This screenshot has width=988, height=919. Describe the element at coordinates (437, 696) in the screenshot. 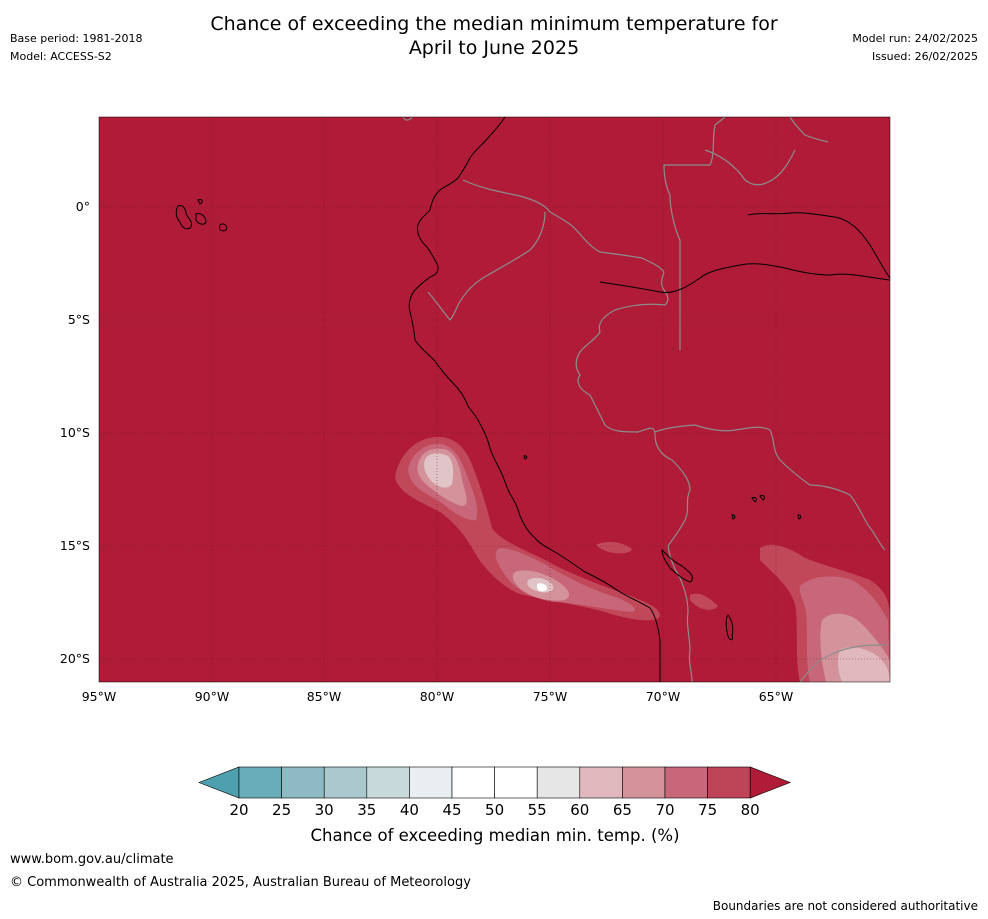

I see `lon-label-80w: 80°W` at that location.